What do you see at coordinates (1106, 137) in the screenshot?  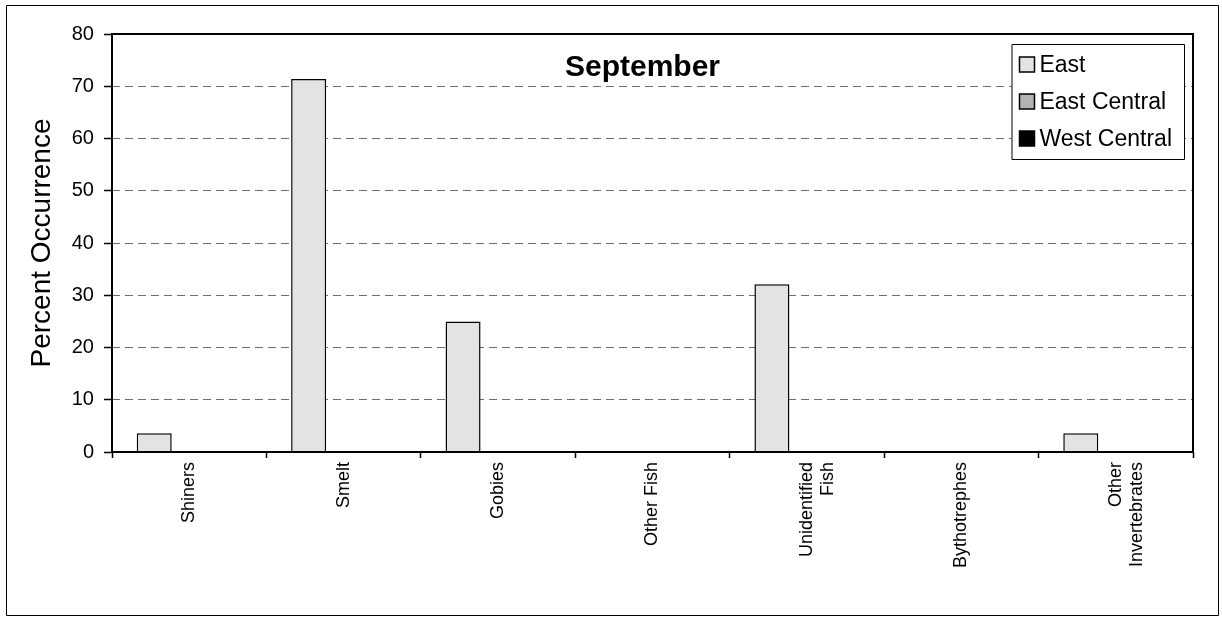 I see `legend-label: West Central` at bounding box center [1106, 137].